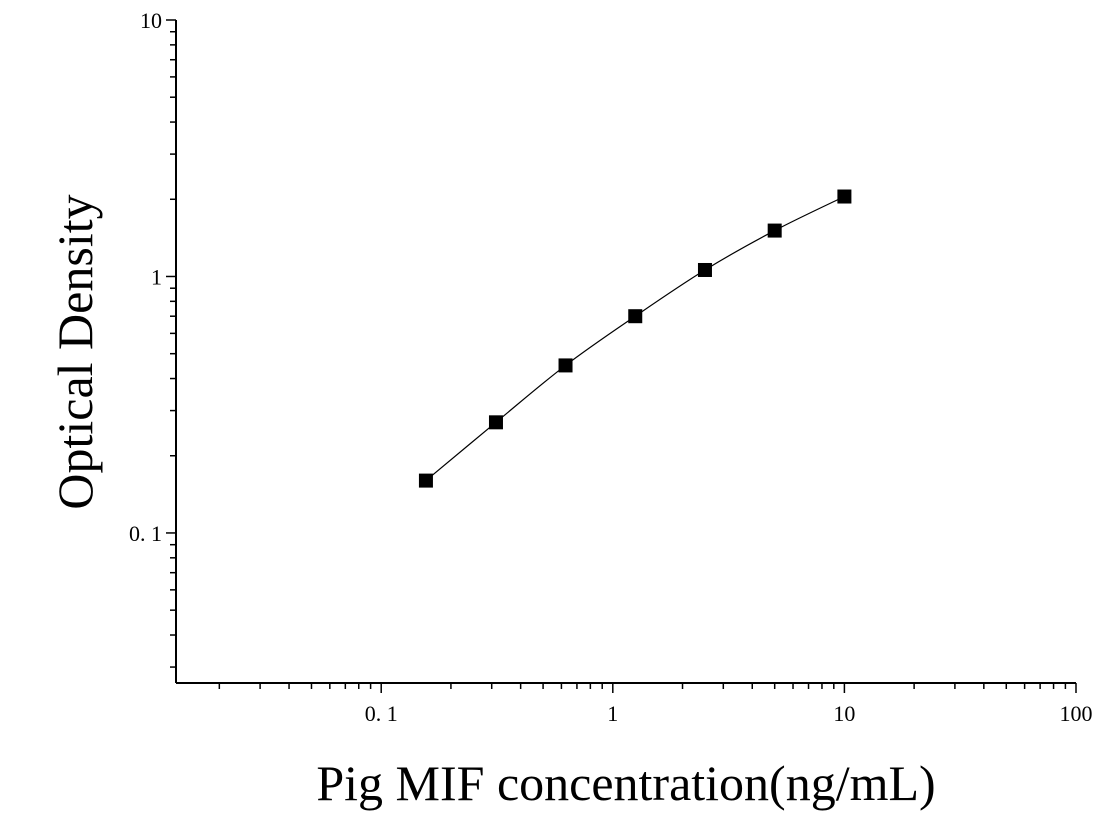  I want to click on x-tick-label: 10, so click(844, 713).